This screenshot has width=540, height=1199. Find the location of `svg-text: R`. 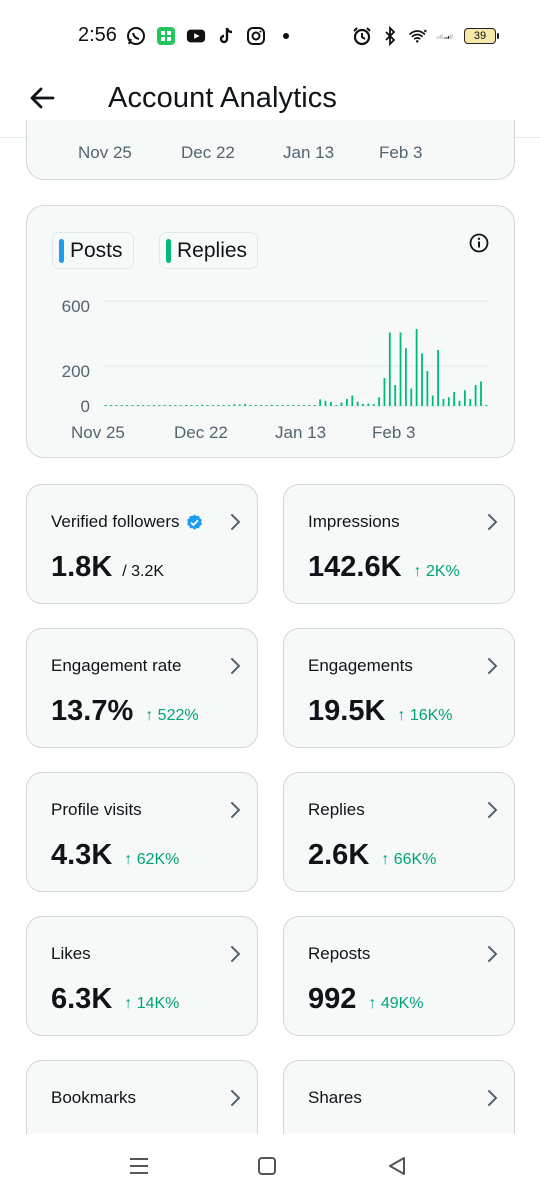

svg-text: R is located at coordinates (445, 38).